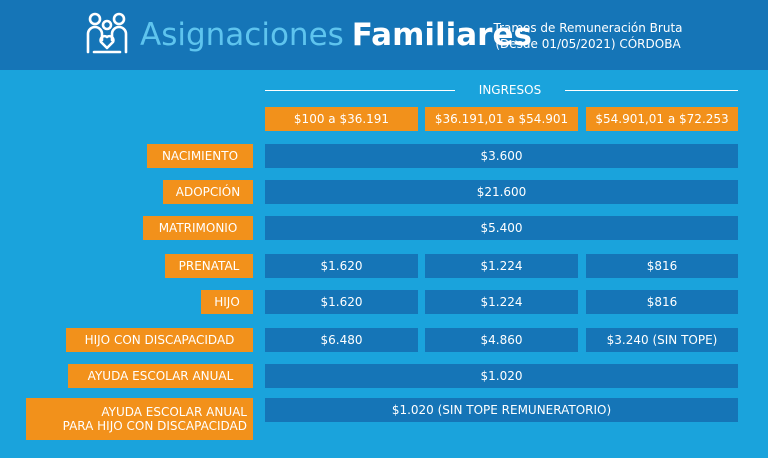 The height and width of the screenshot is (458, 768). I want to click on value-prenatal-3: $816, so click(662, 266).